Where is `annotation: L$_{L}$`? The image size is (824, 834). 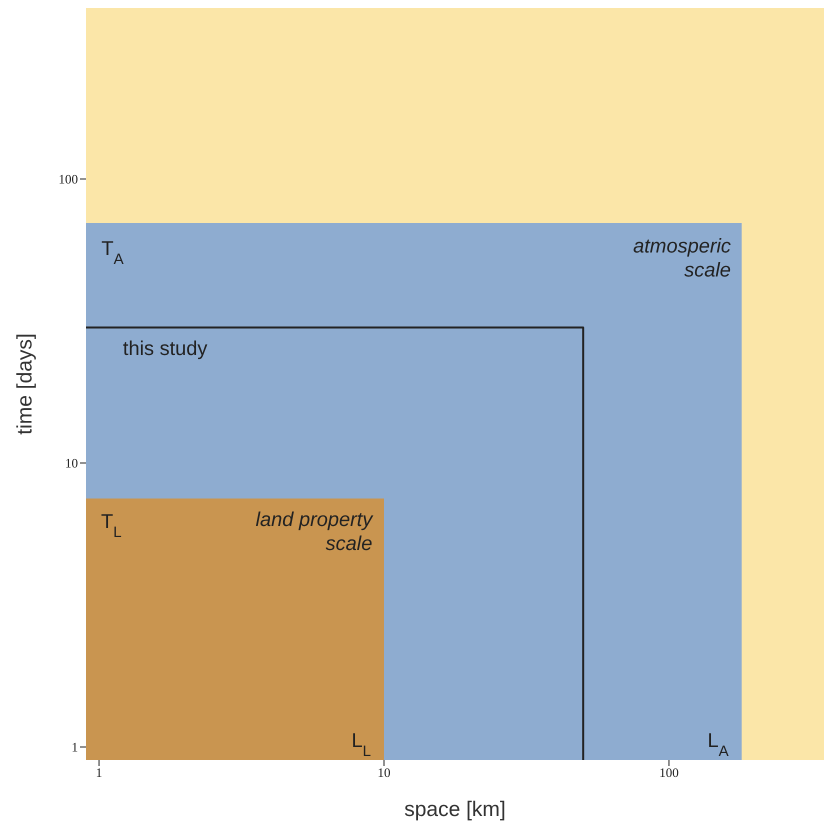
annotation: L$_{L}$ is located at coordinates (361, 745).